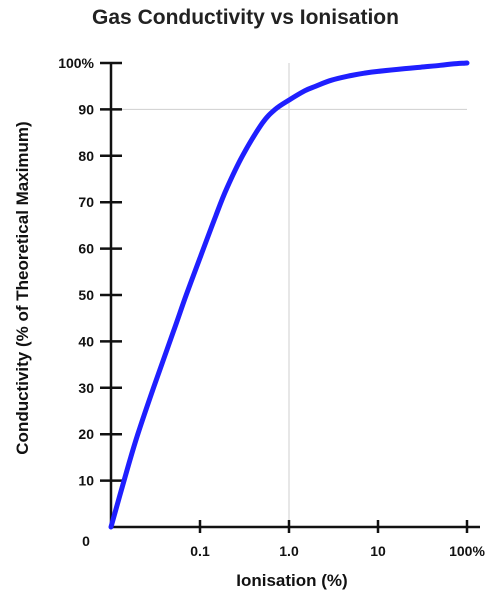  Describe the element at coordinates (86, 388) in the screenshot. I see `y-tick-label-2: 30` at that location.